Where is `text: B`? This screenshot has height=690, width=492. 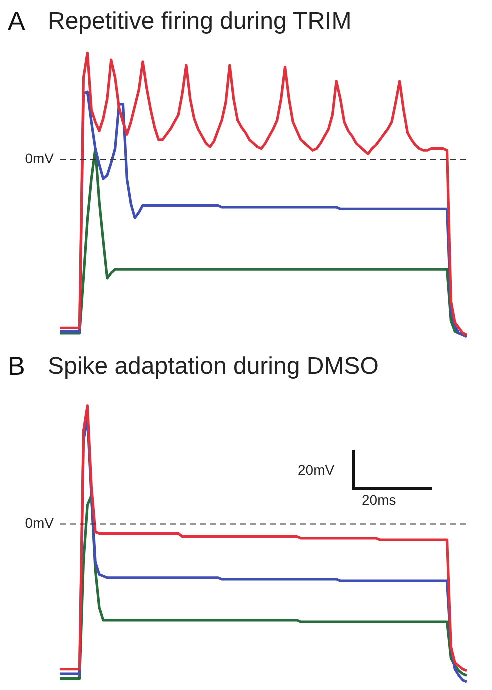
text: B is located at coordinates (17, 366).